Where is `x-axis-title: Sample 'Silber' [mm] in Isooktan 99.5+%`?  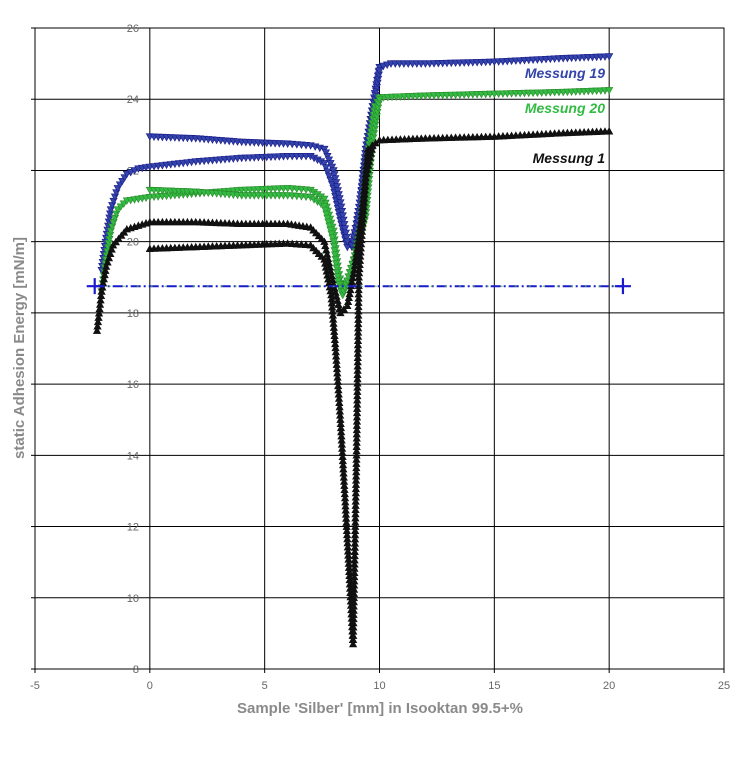
x-axis-title: Sample 'Silber' [mm] in Isooktan 99.5+% is located at coordinates (380, 708).